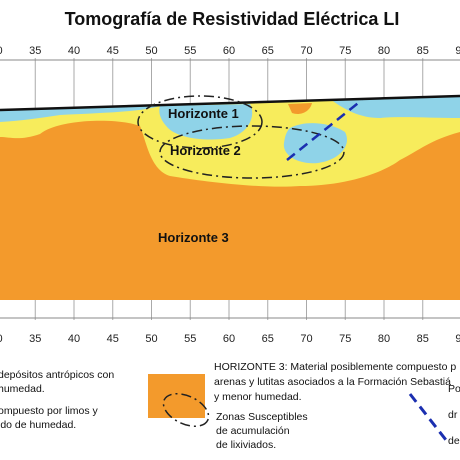  I want to click on horizon-label: Horizonte 2, so click(205, 150).